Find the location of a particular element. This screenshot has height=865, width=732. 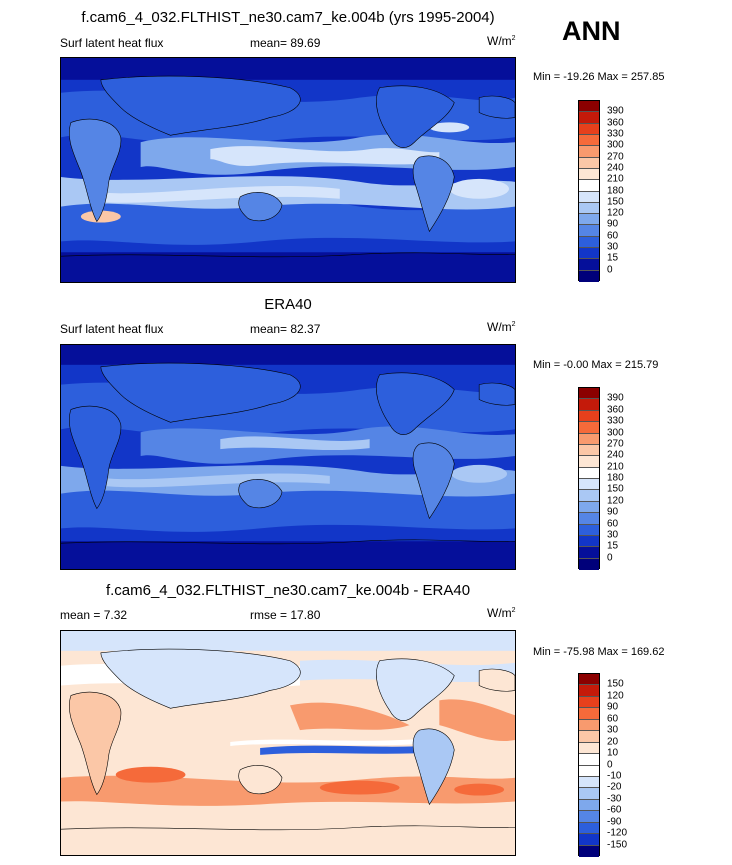

colorbar-tick-label: -30 is located at coordinates (614, 799).